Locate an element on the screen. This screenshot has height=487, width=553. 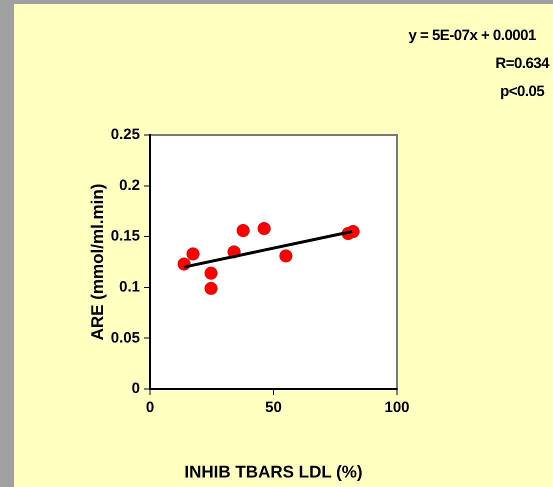
y-tick-label: 0.2 is located at coordinates (129, 185).